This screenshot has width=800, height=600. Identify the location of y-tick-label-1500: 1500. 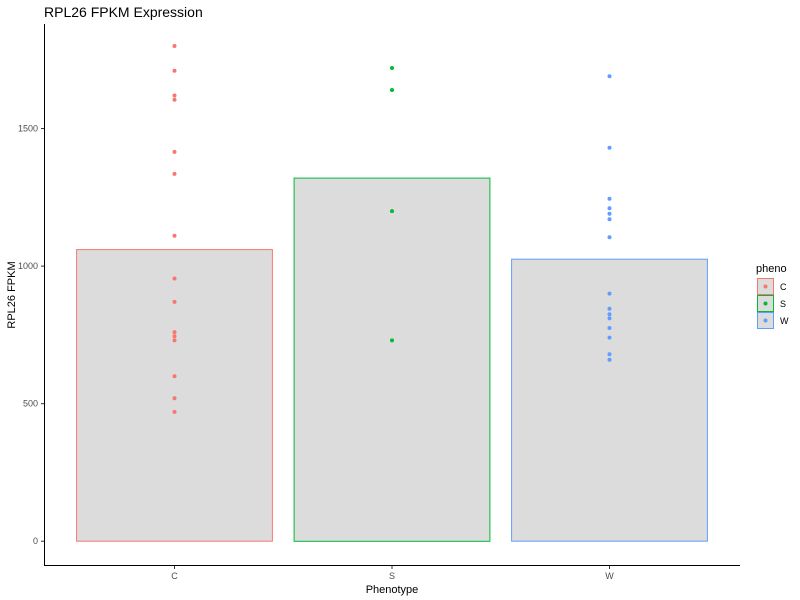
(28, 129).